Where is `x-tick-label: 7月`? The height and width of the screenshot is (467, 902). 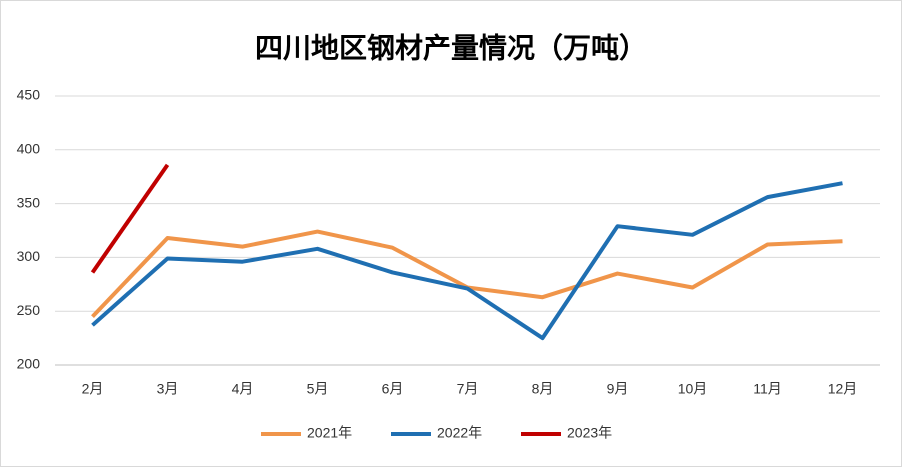
x-tick-label: 7月 is located at coordinates (468, 389).